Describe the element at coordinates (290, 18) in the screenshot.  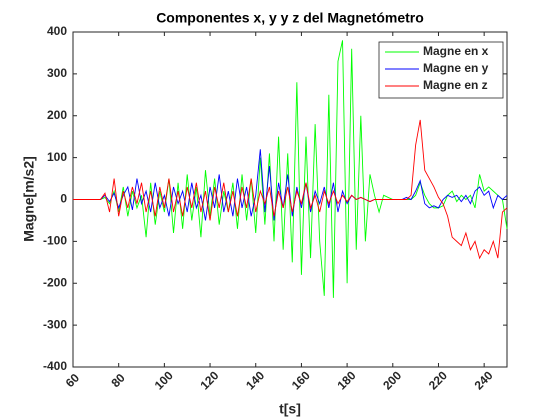
I see `chart-title: Componentes x, y y z del Magnetómetro` at that location.